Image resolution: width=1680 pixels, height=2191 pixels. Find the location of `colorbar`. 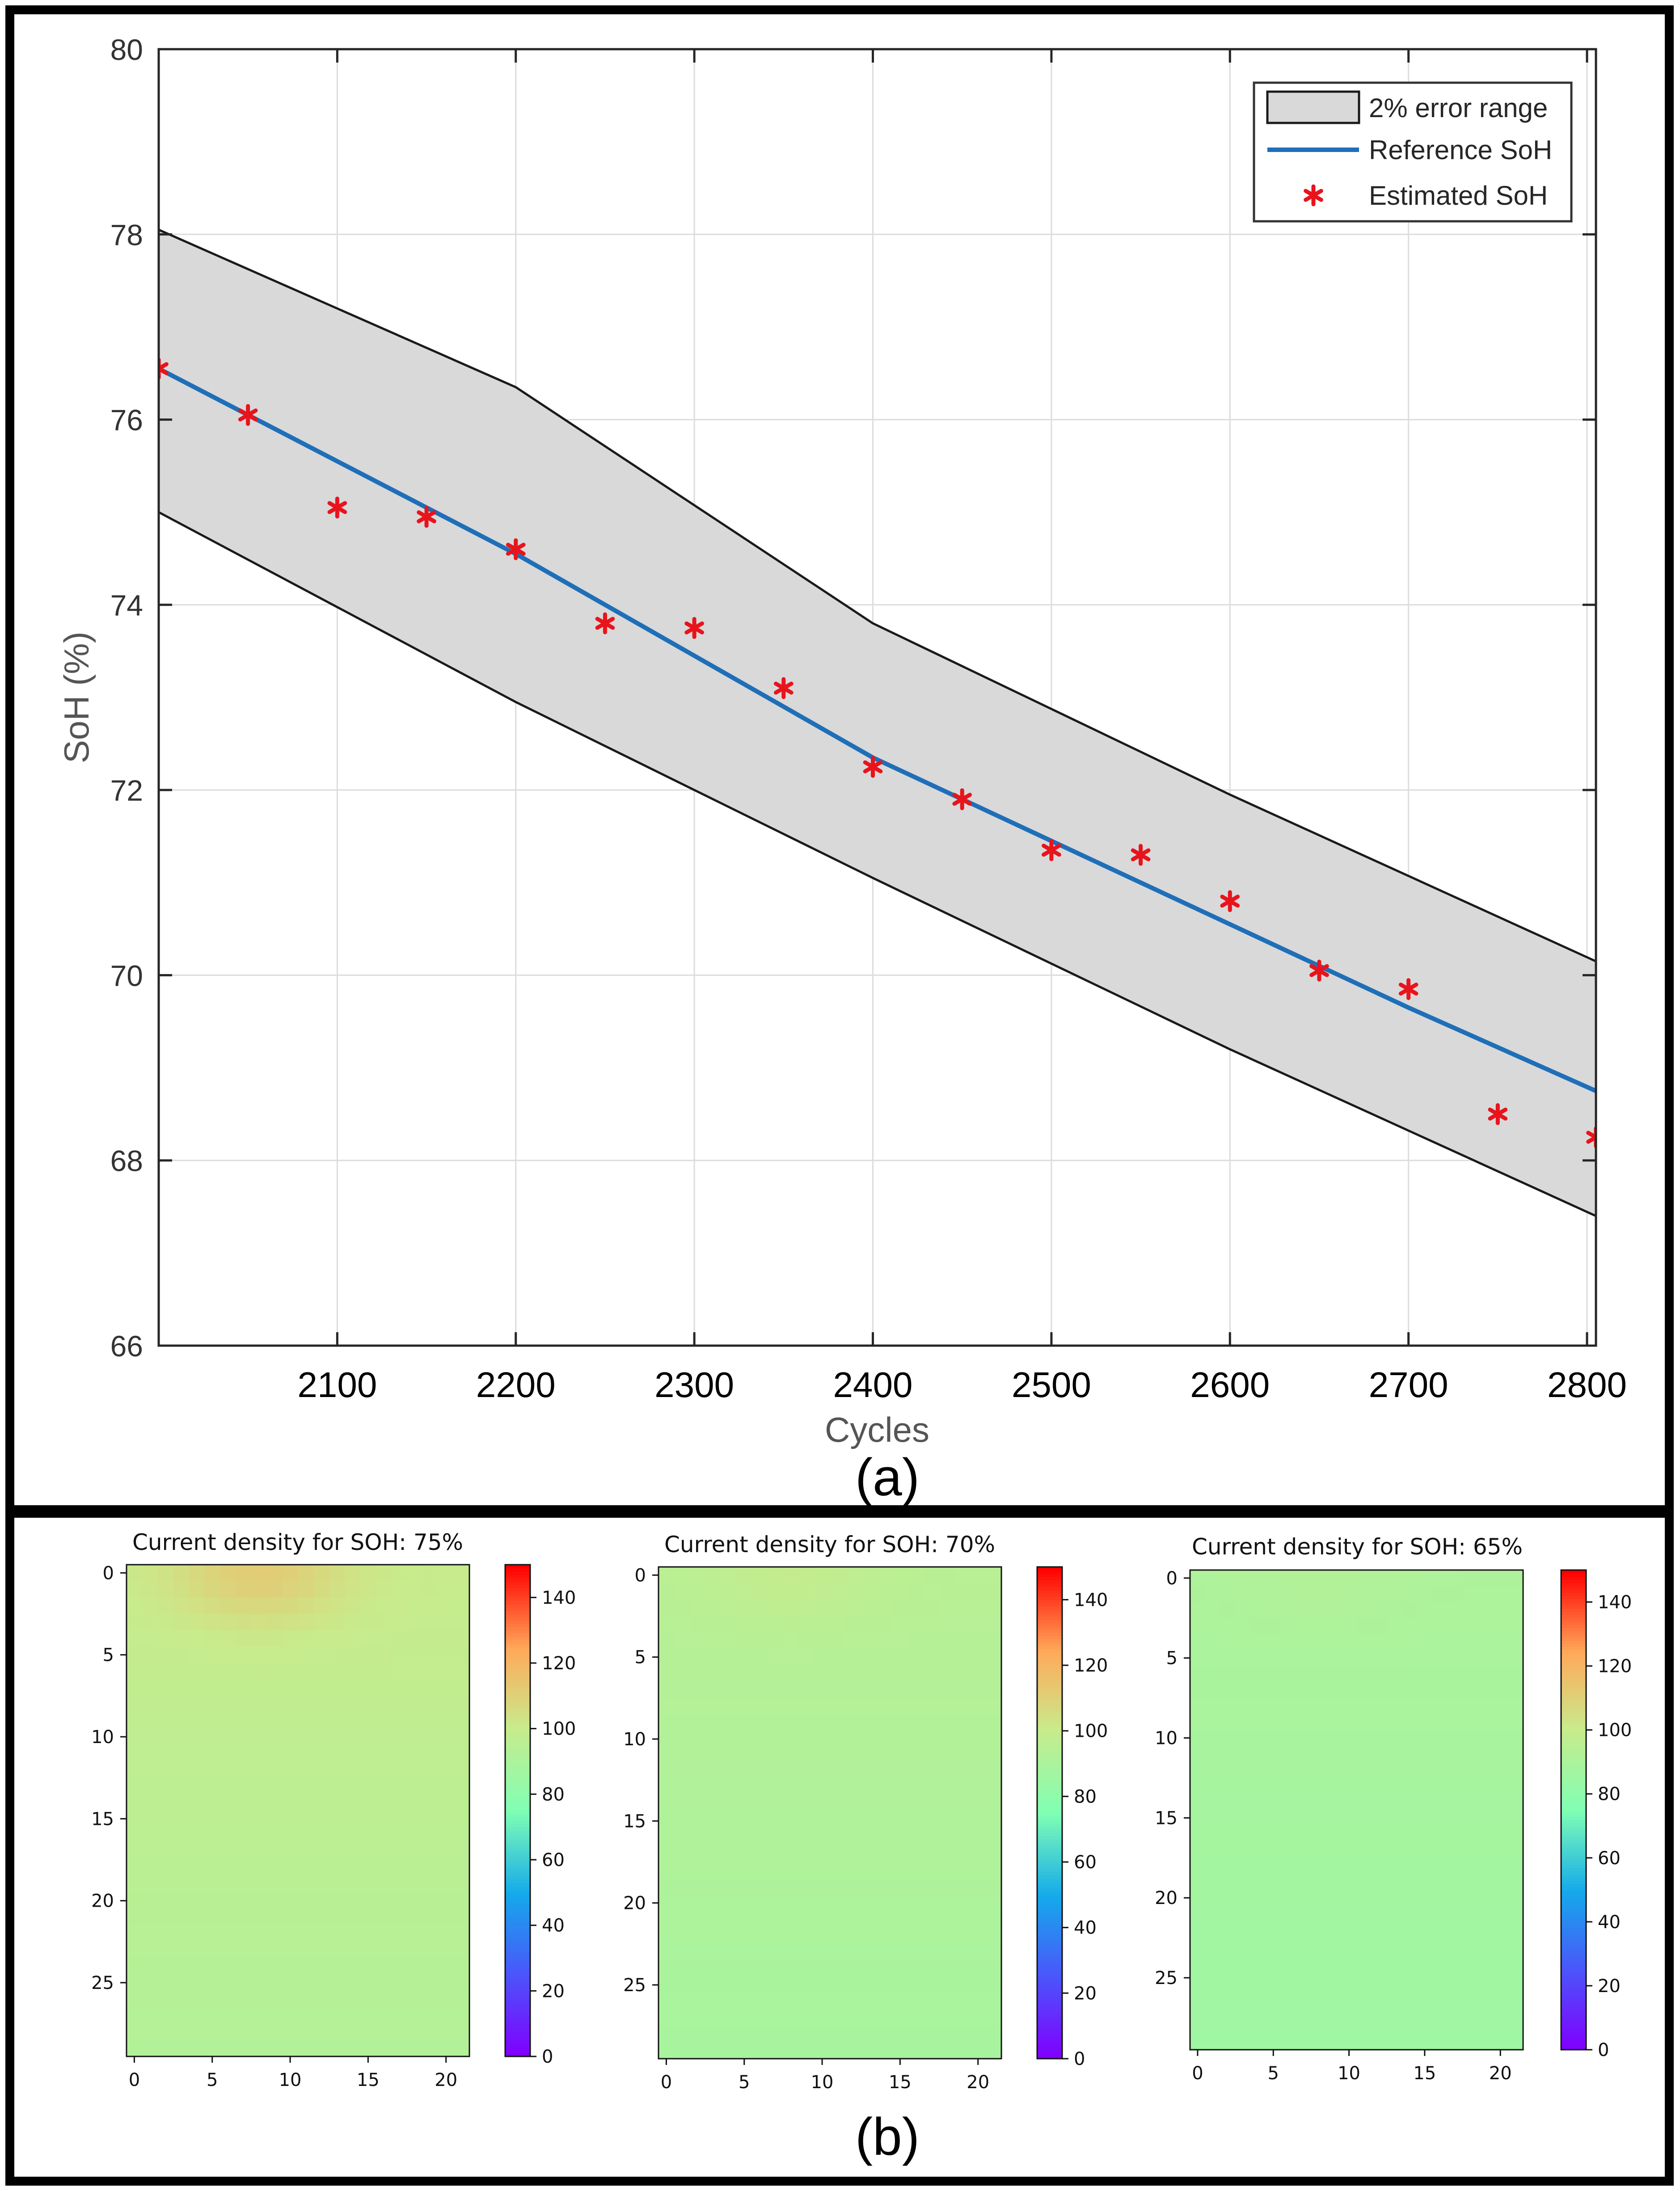

colorbar is located at coordinates (517, 1811).